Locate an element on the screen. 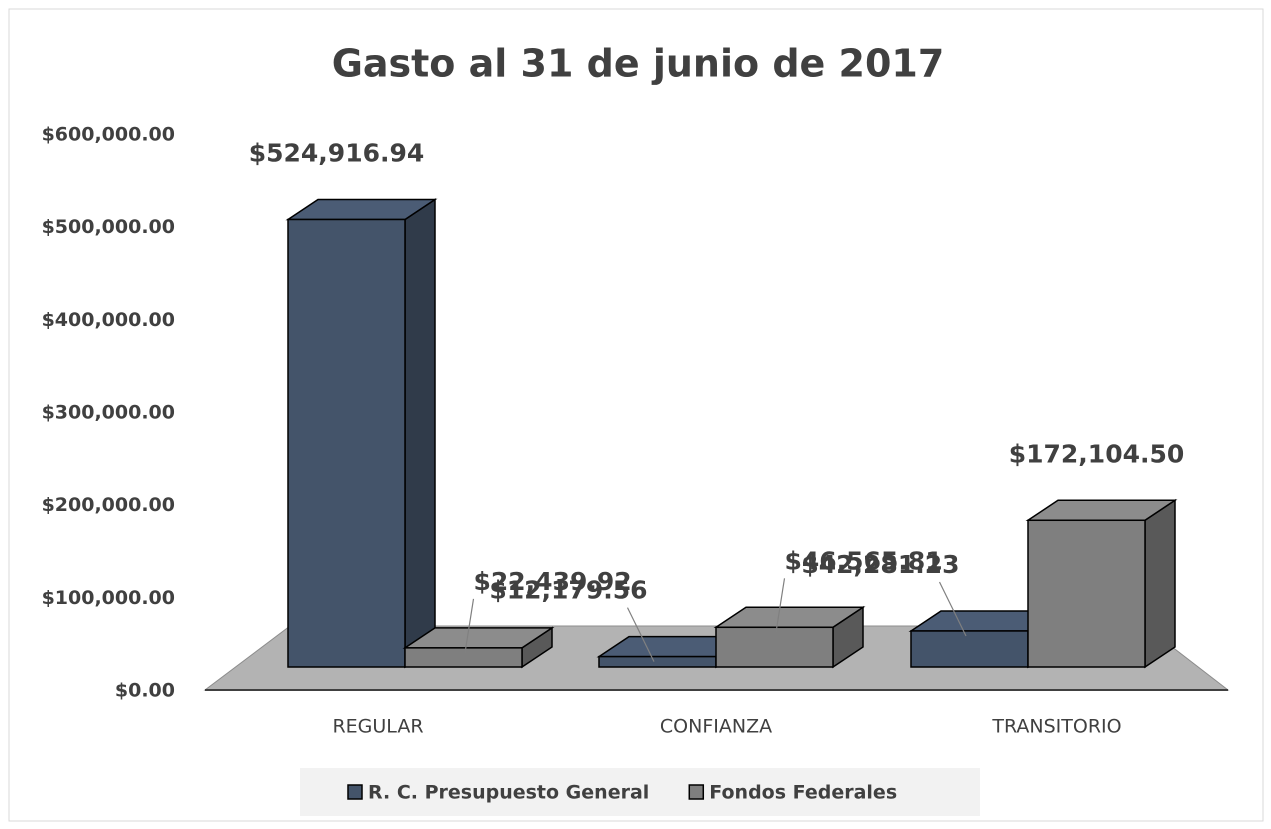  y-tick-label: $100,000.00 is located at coordinates (108, 598).